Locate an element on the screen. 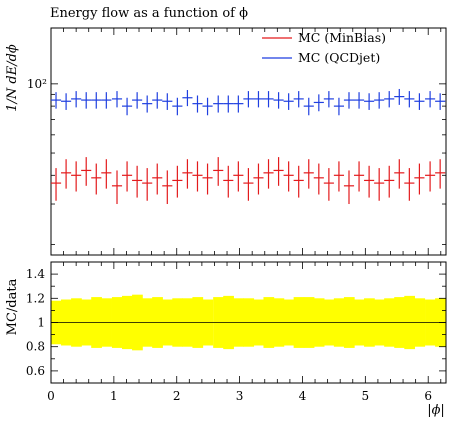 The height and width of the screenshot is (422, 461). x-tick-label: 2 is located at coordinates (177, 396).